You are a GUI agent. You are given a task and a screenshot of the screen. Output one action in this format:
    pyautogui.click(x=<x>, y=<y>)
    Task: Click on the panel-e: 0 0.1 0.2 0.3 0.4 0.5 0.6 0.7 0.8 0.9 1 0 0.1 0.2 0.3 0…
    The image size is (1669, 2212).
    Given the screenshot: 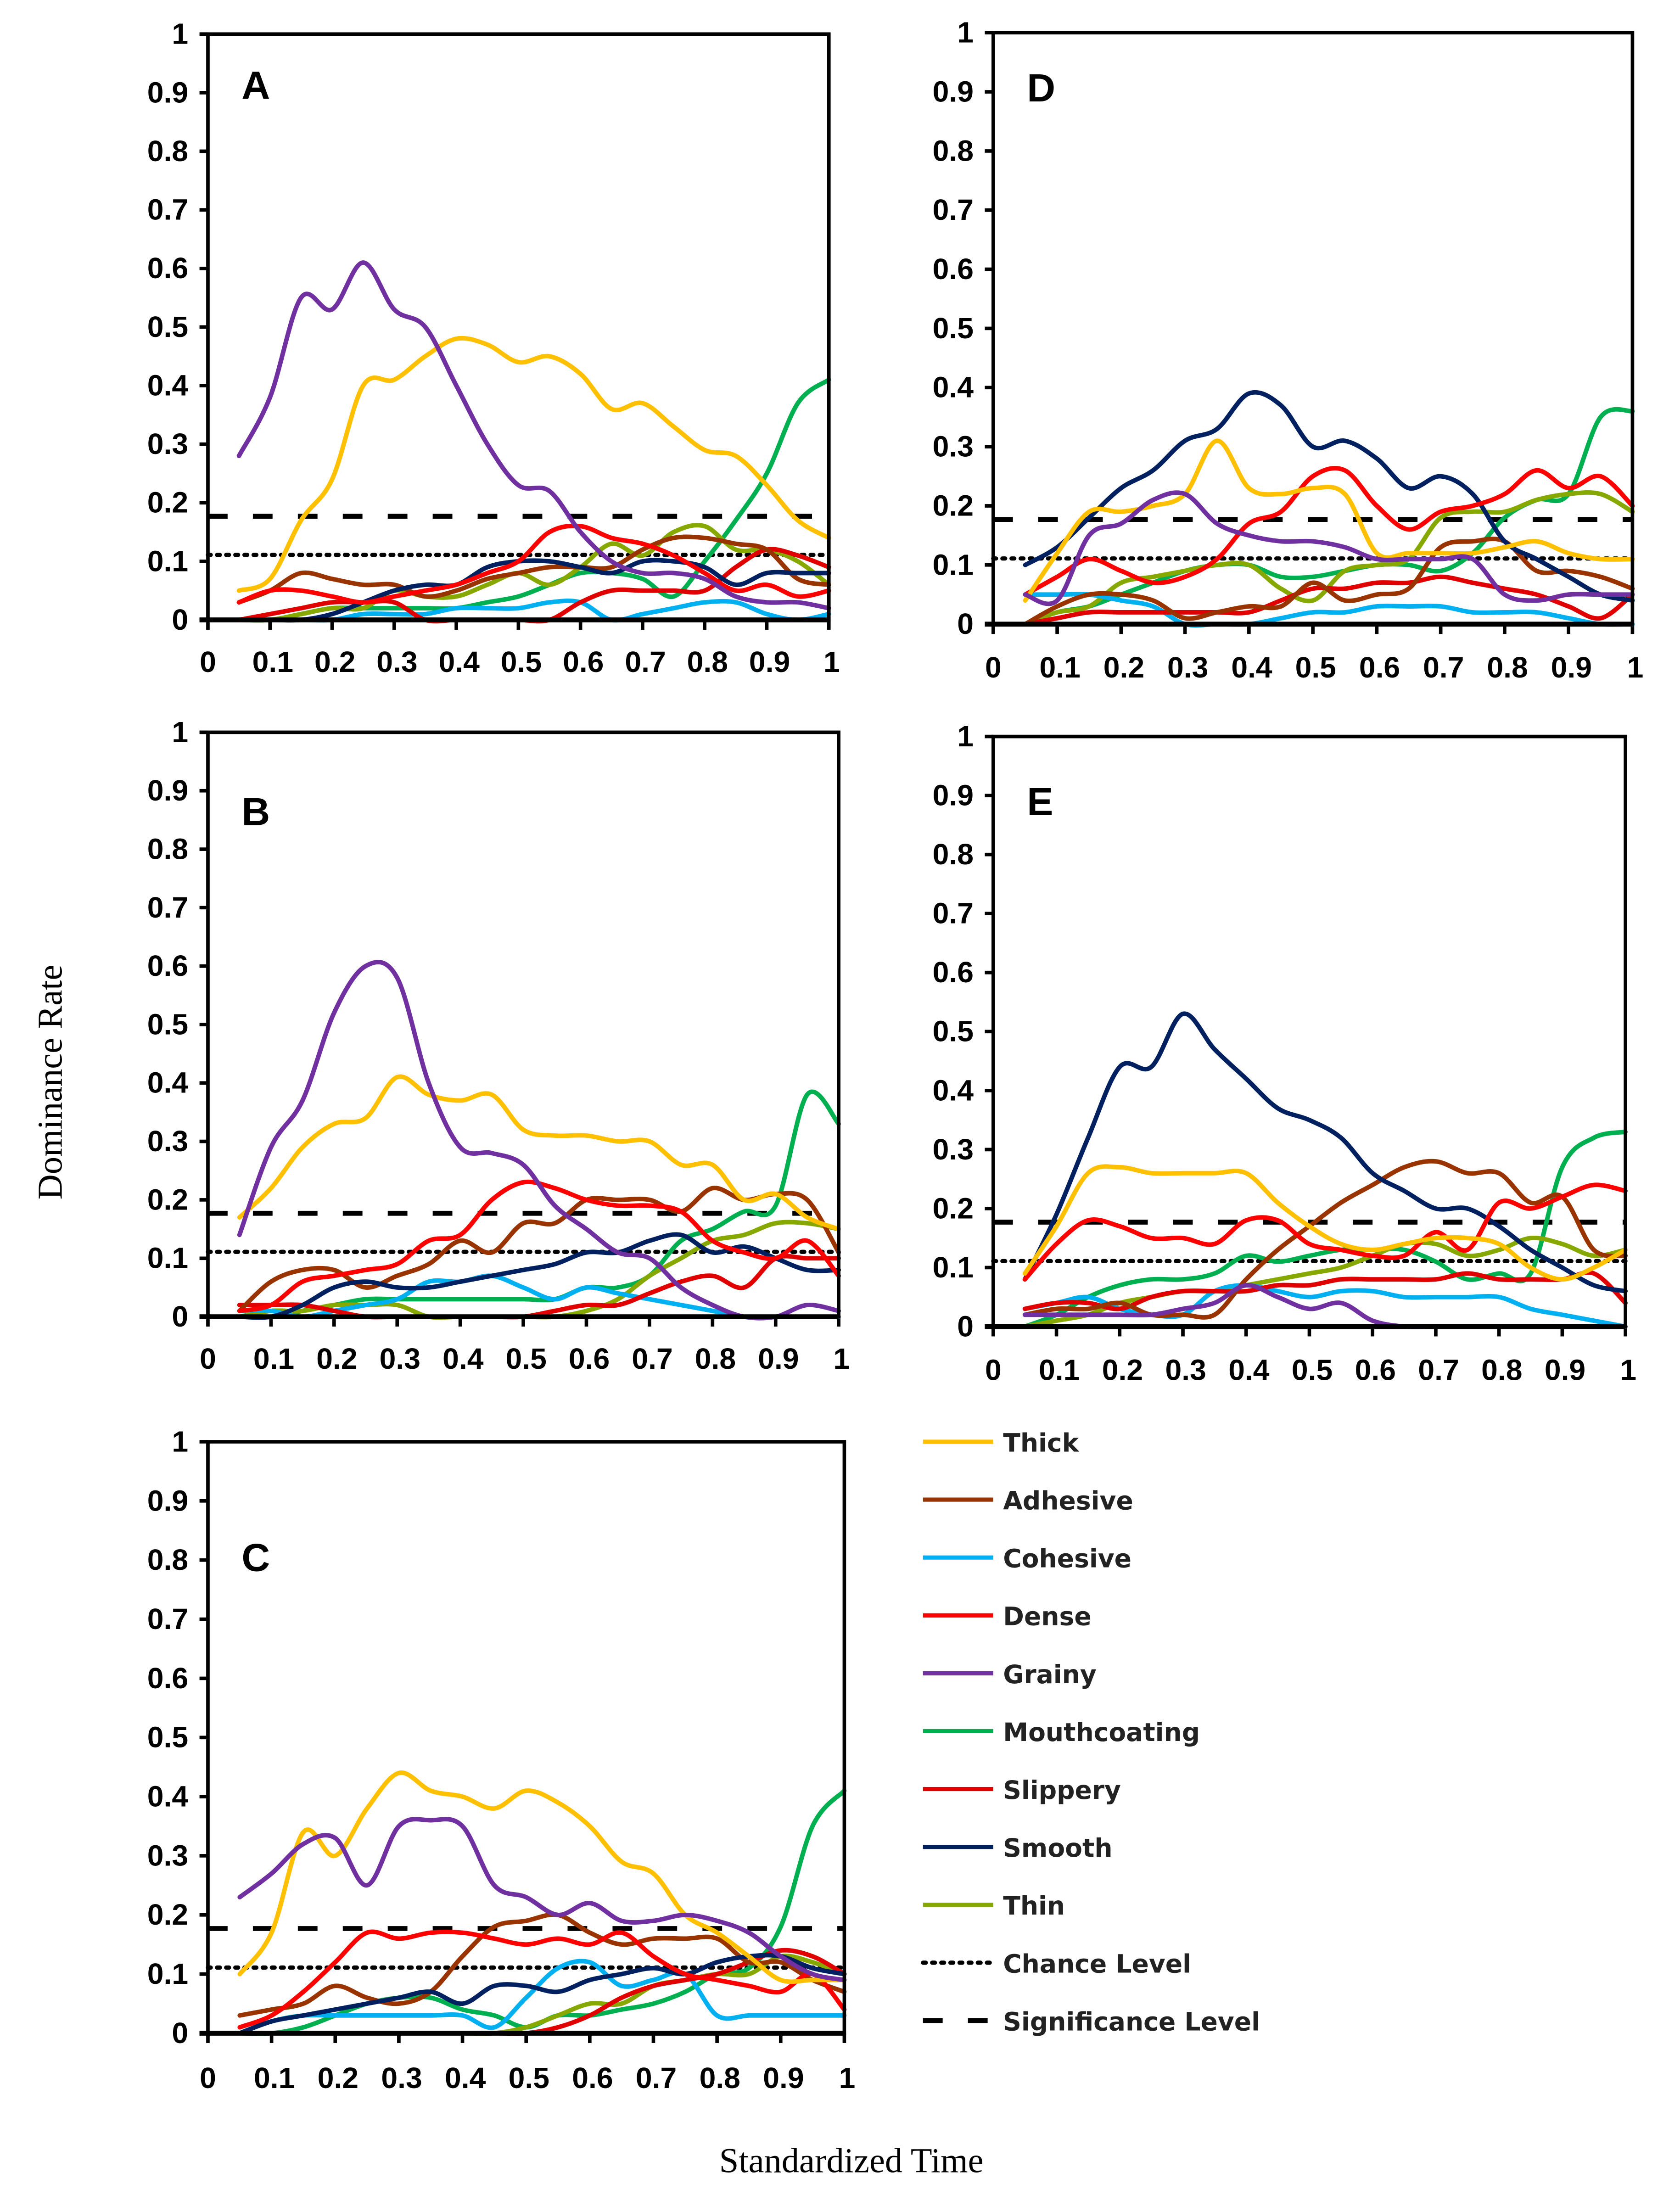 What is the action you would take?
    pyautogui.click(x=1284, y=1053)
    